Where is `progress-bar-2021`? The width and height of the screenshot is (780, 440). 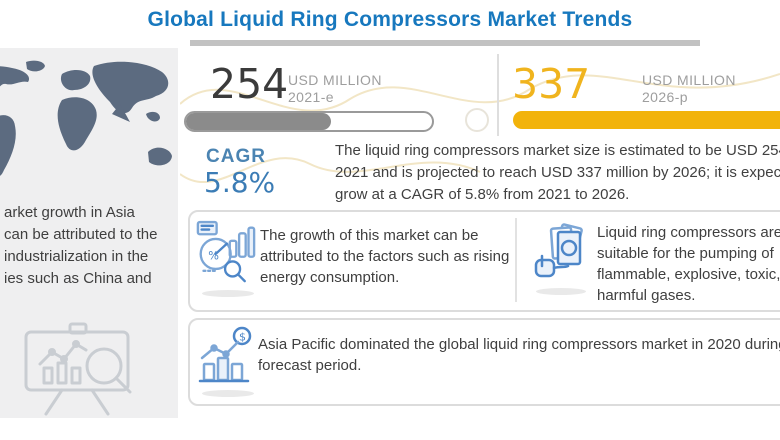
progress-bar-2021 is located at coordinates (309, 121).